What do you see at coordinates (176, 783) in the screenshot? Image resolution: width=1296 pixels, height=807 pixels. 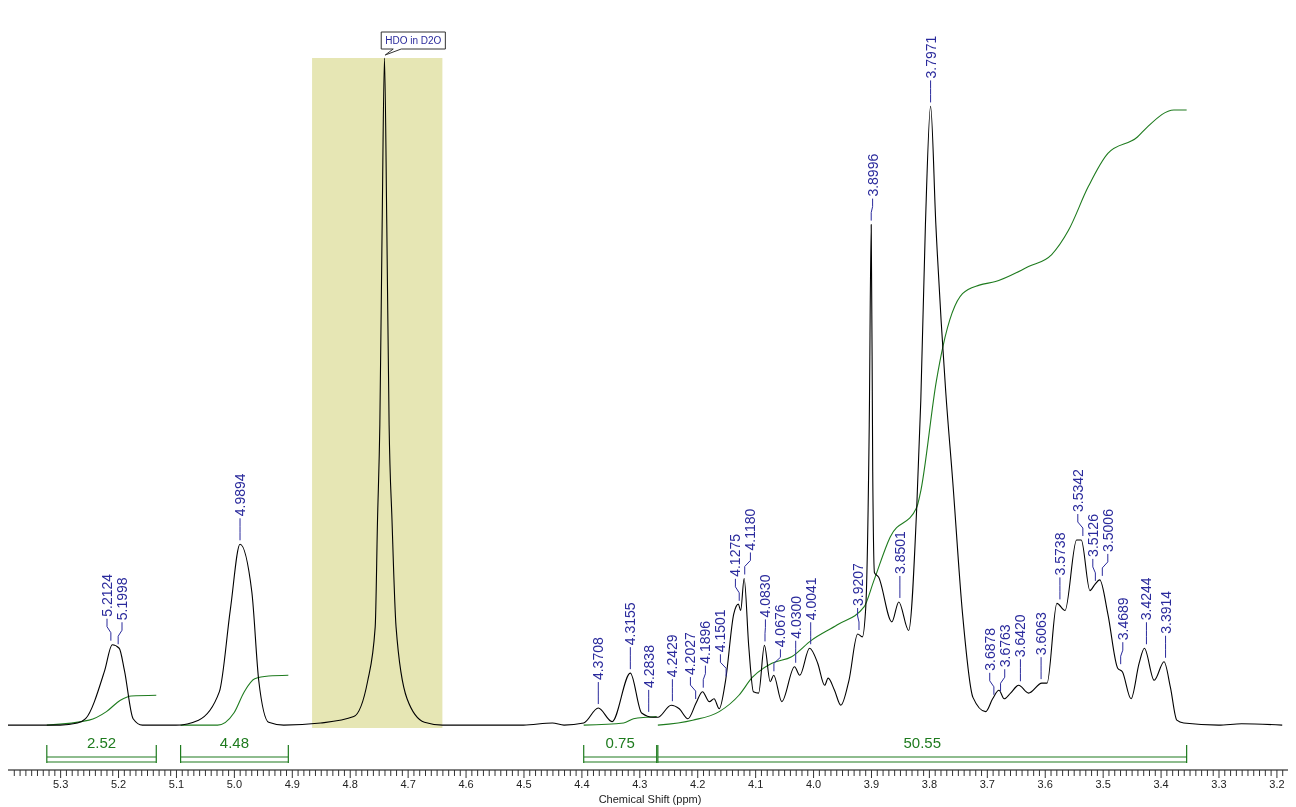 I see `x-tick-label: 5.1` at bounding box center [176, 783].